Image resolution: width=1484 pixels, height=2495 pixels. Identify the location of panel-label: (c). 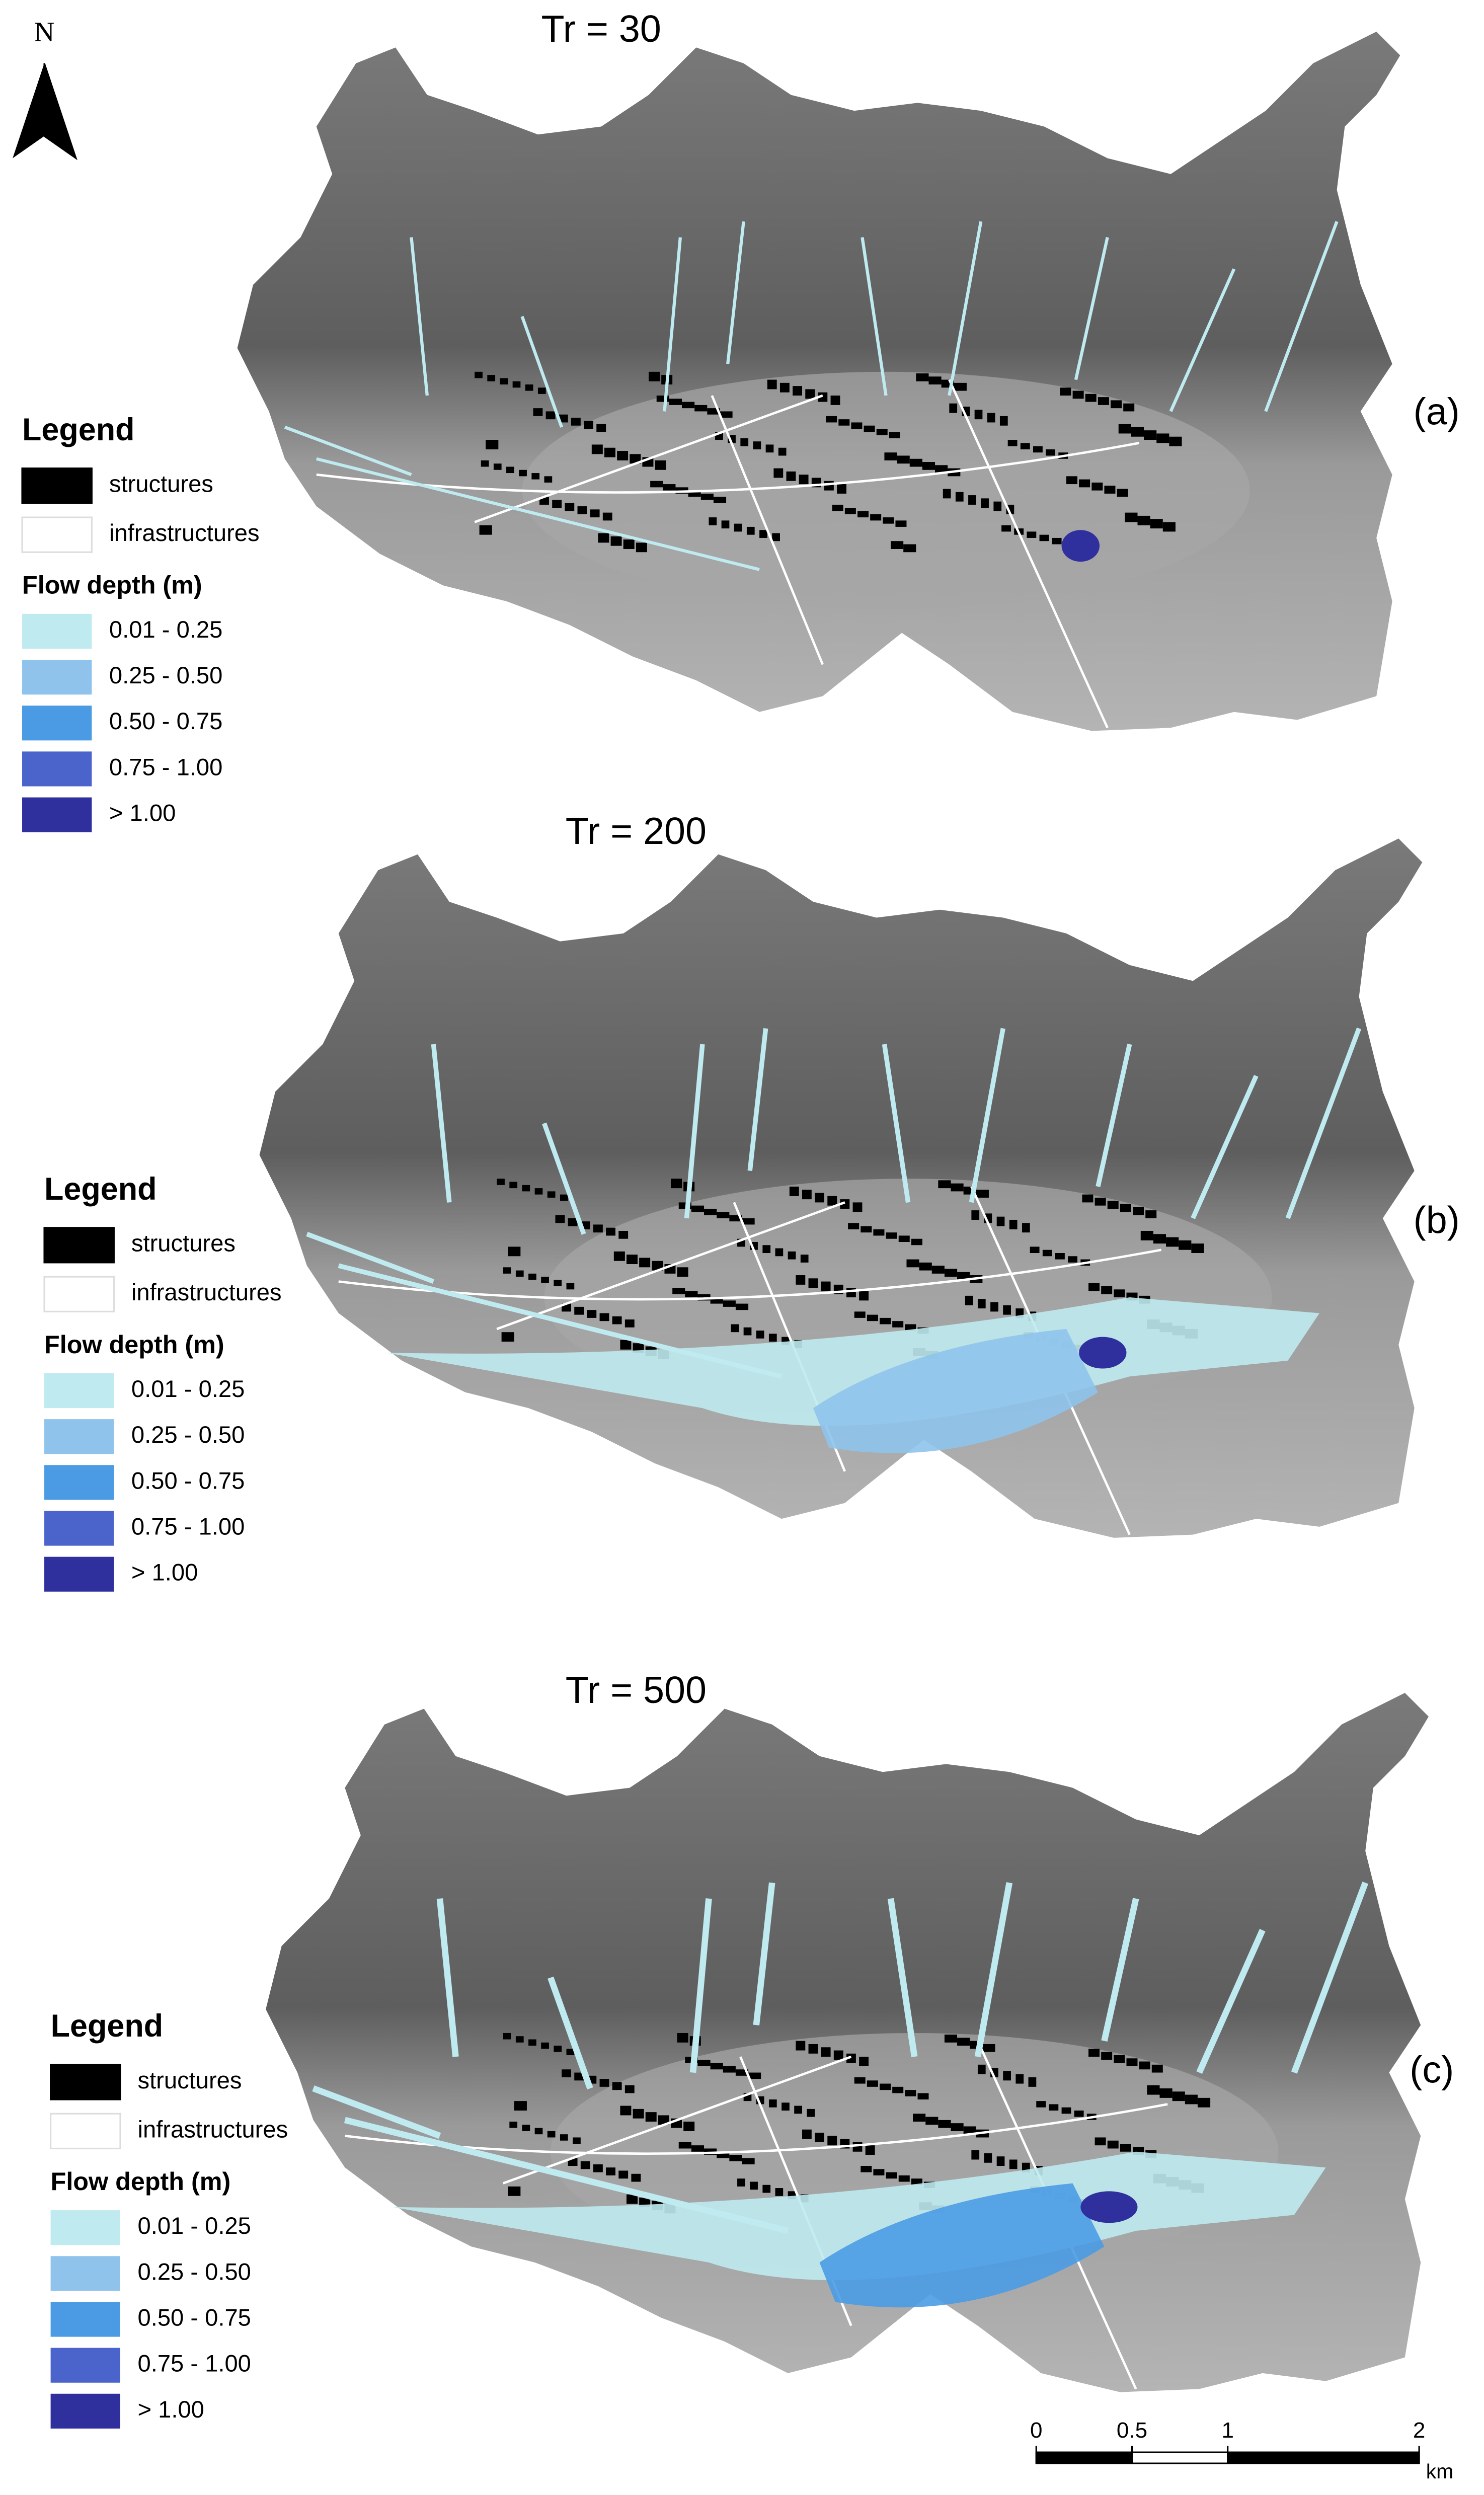
(1432, 2069).